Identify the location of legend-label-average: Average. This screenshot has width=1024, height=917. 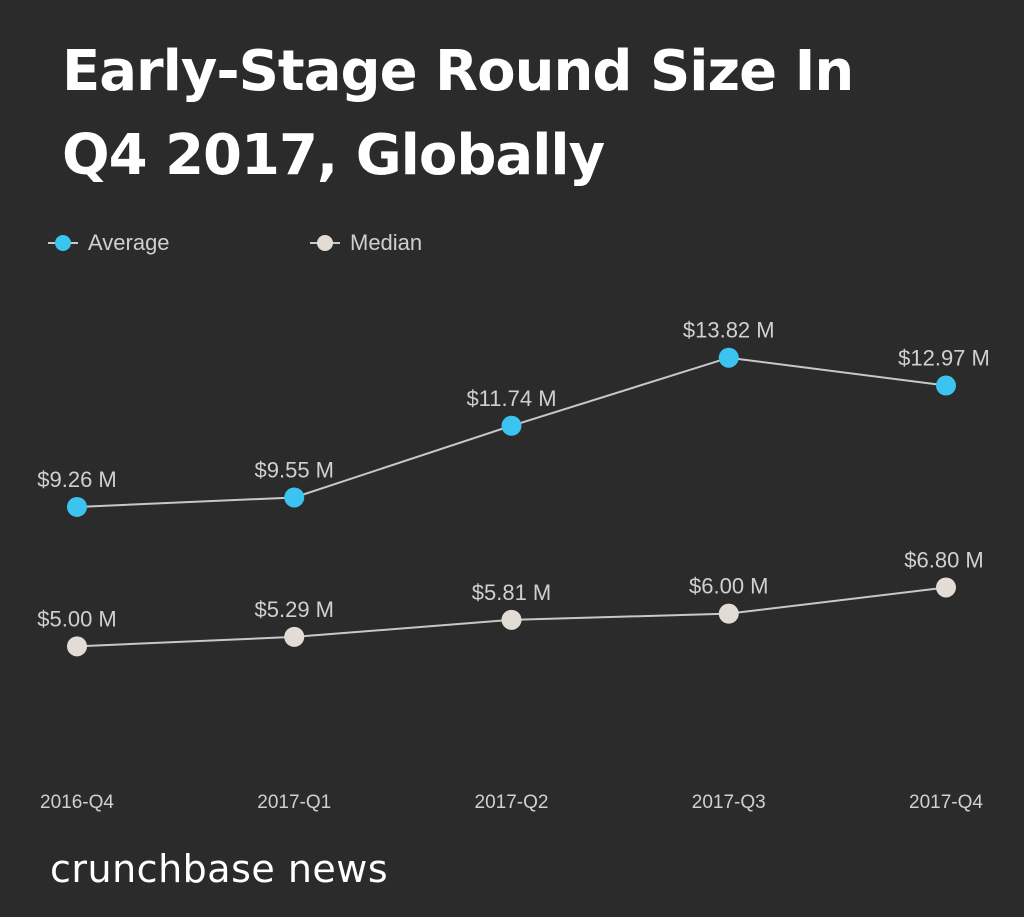
(129, 242).